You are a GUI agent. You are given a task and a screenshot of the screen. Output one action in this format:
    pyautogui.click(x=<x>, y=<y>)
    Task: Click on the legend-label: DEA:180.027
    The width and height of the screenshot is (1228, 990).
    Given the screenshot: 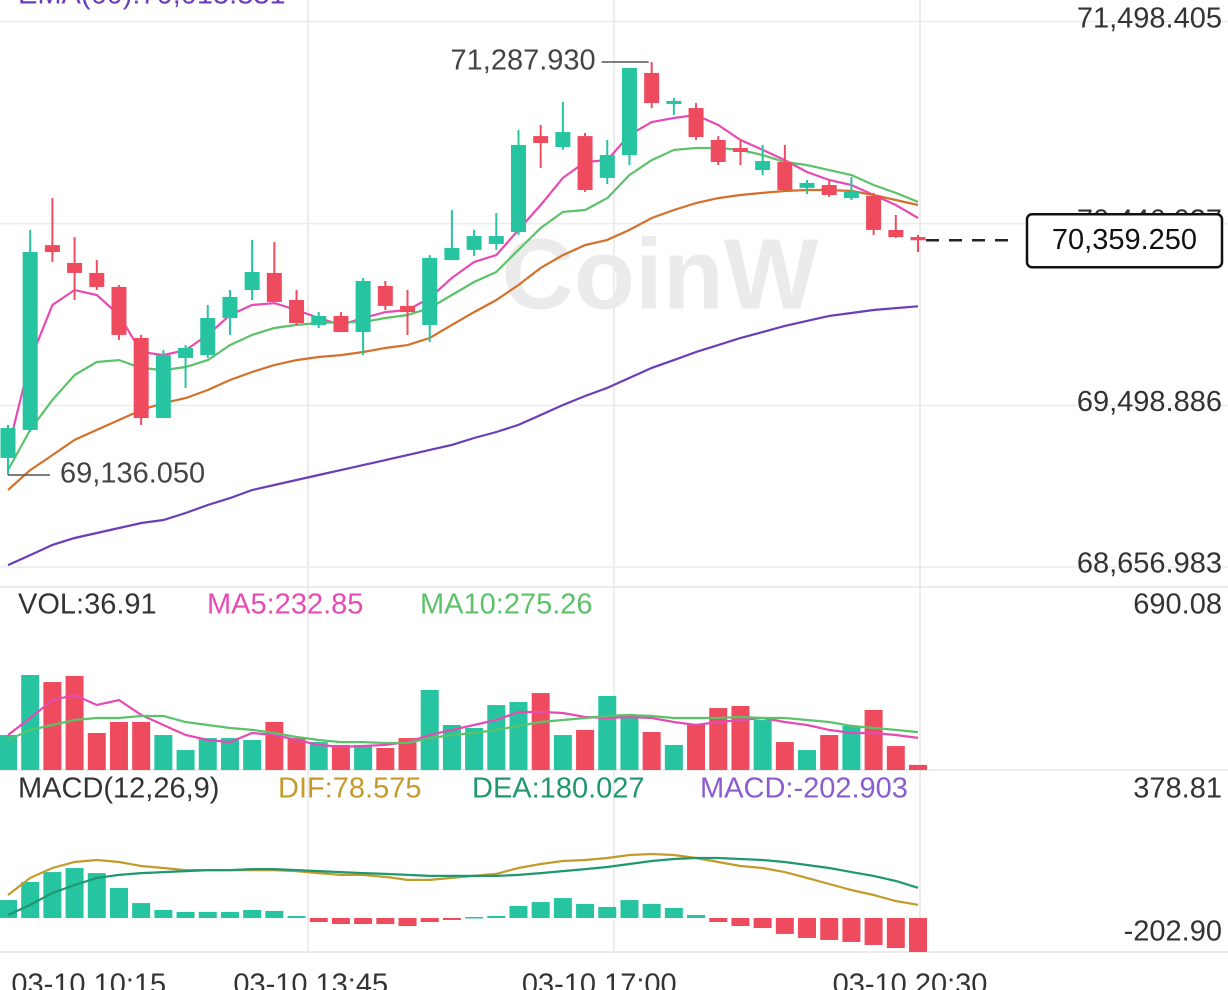 What is the action you would take?
    pyautogui.click(x=558, y=789)
    